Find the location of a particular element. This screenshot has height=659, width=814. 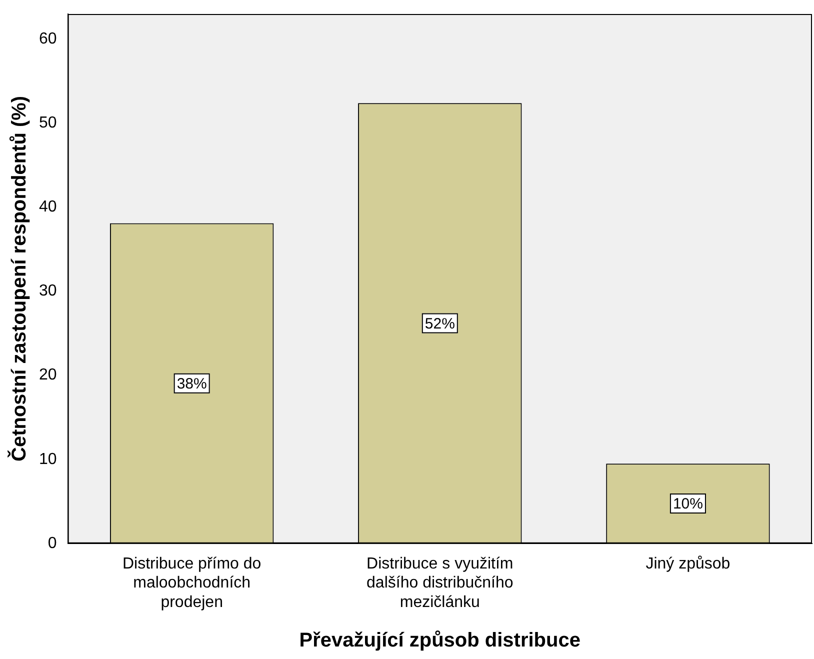

y-tick-label: 60 is located at coordinates (48, 39).